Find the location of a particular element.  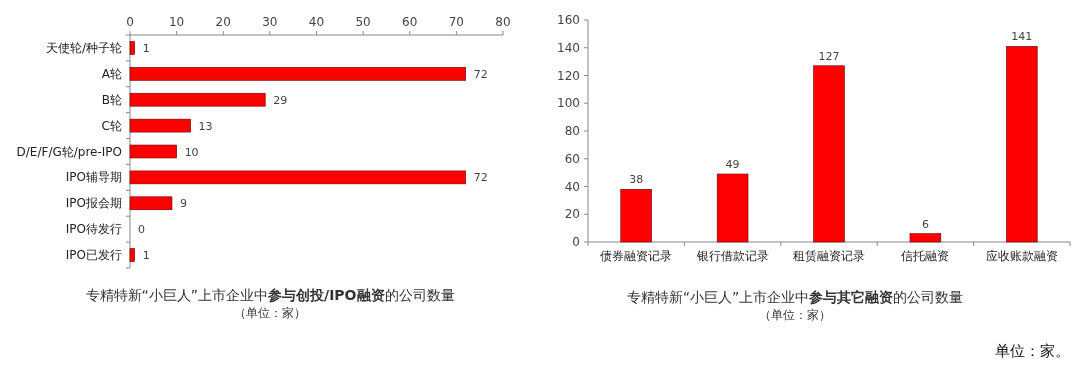

y-tick-label: IPO已发行 is located at coordinates (93, 255).